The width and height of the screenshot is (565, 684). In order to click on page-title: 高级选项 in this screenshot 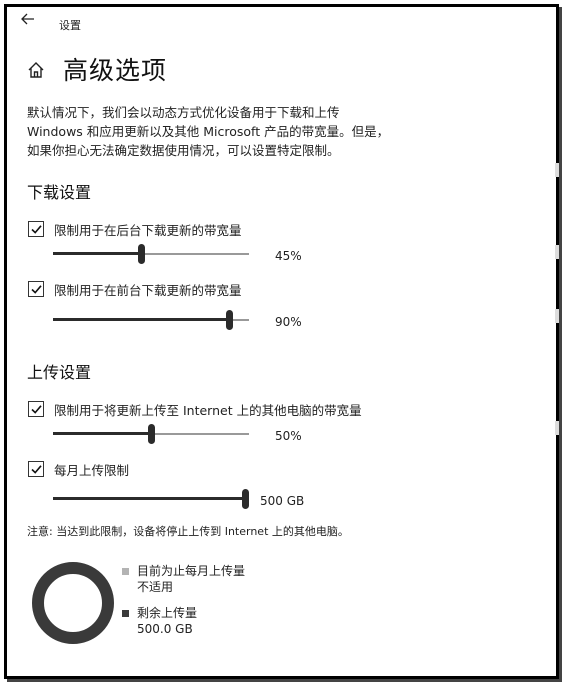, I will do `click(115, 70)`.